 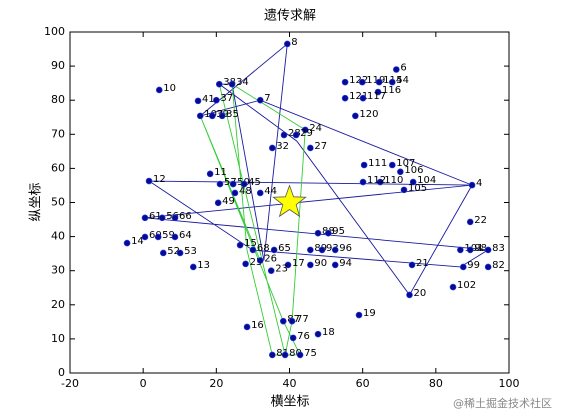 What do you see at coordinates (393, 180) in the screenshot?
I see `point-label: 110` at bounding box center [393, 180].